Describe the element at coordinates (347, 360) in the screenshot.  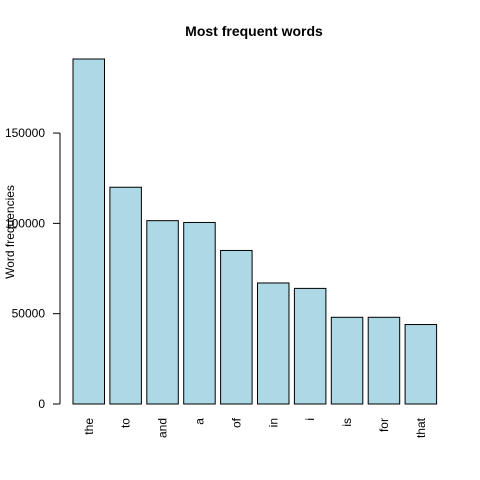
I see `bar-is` at that location.